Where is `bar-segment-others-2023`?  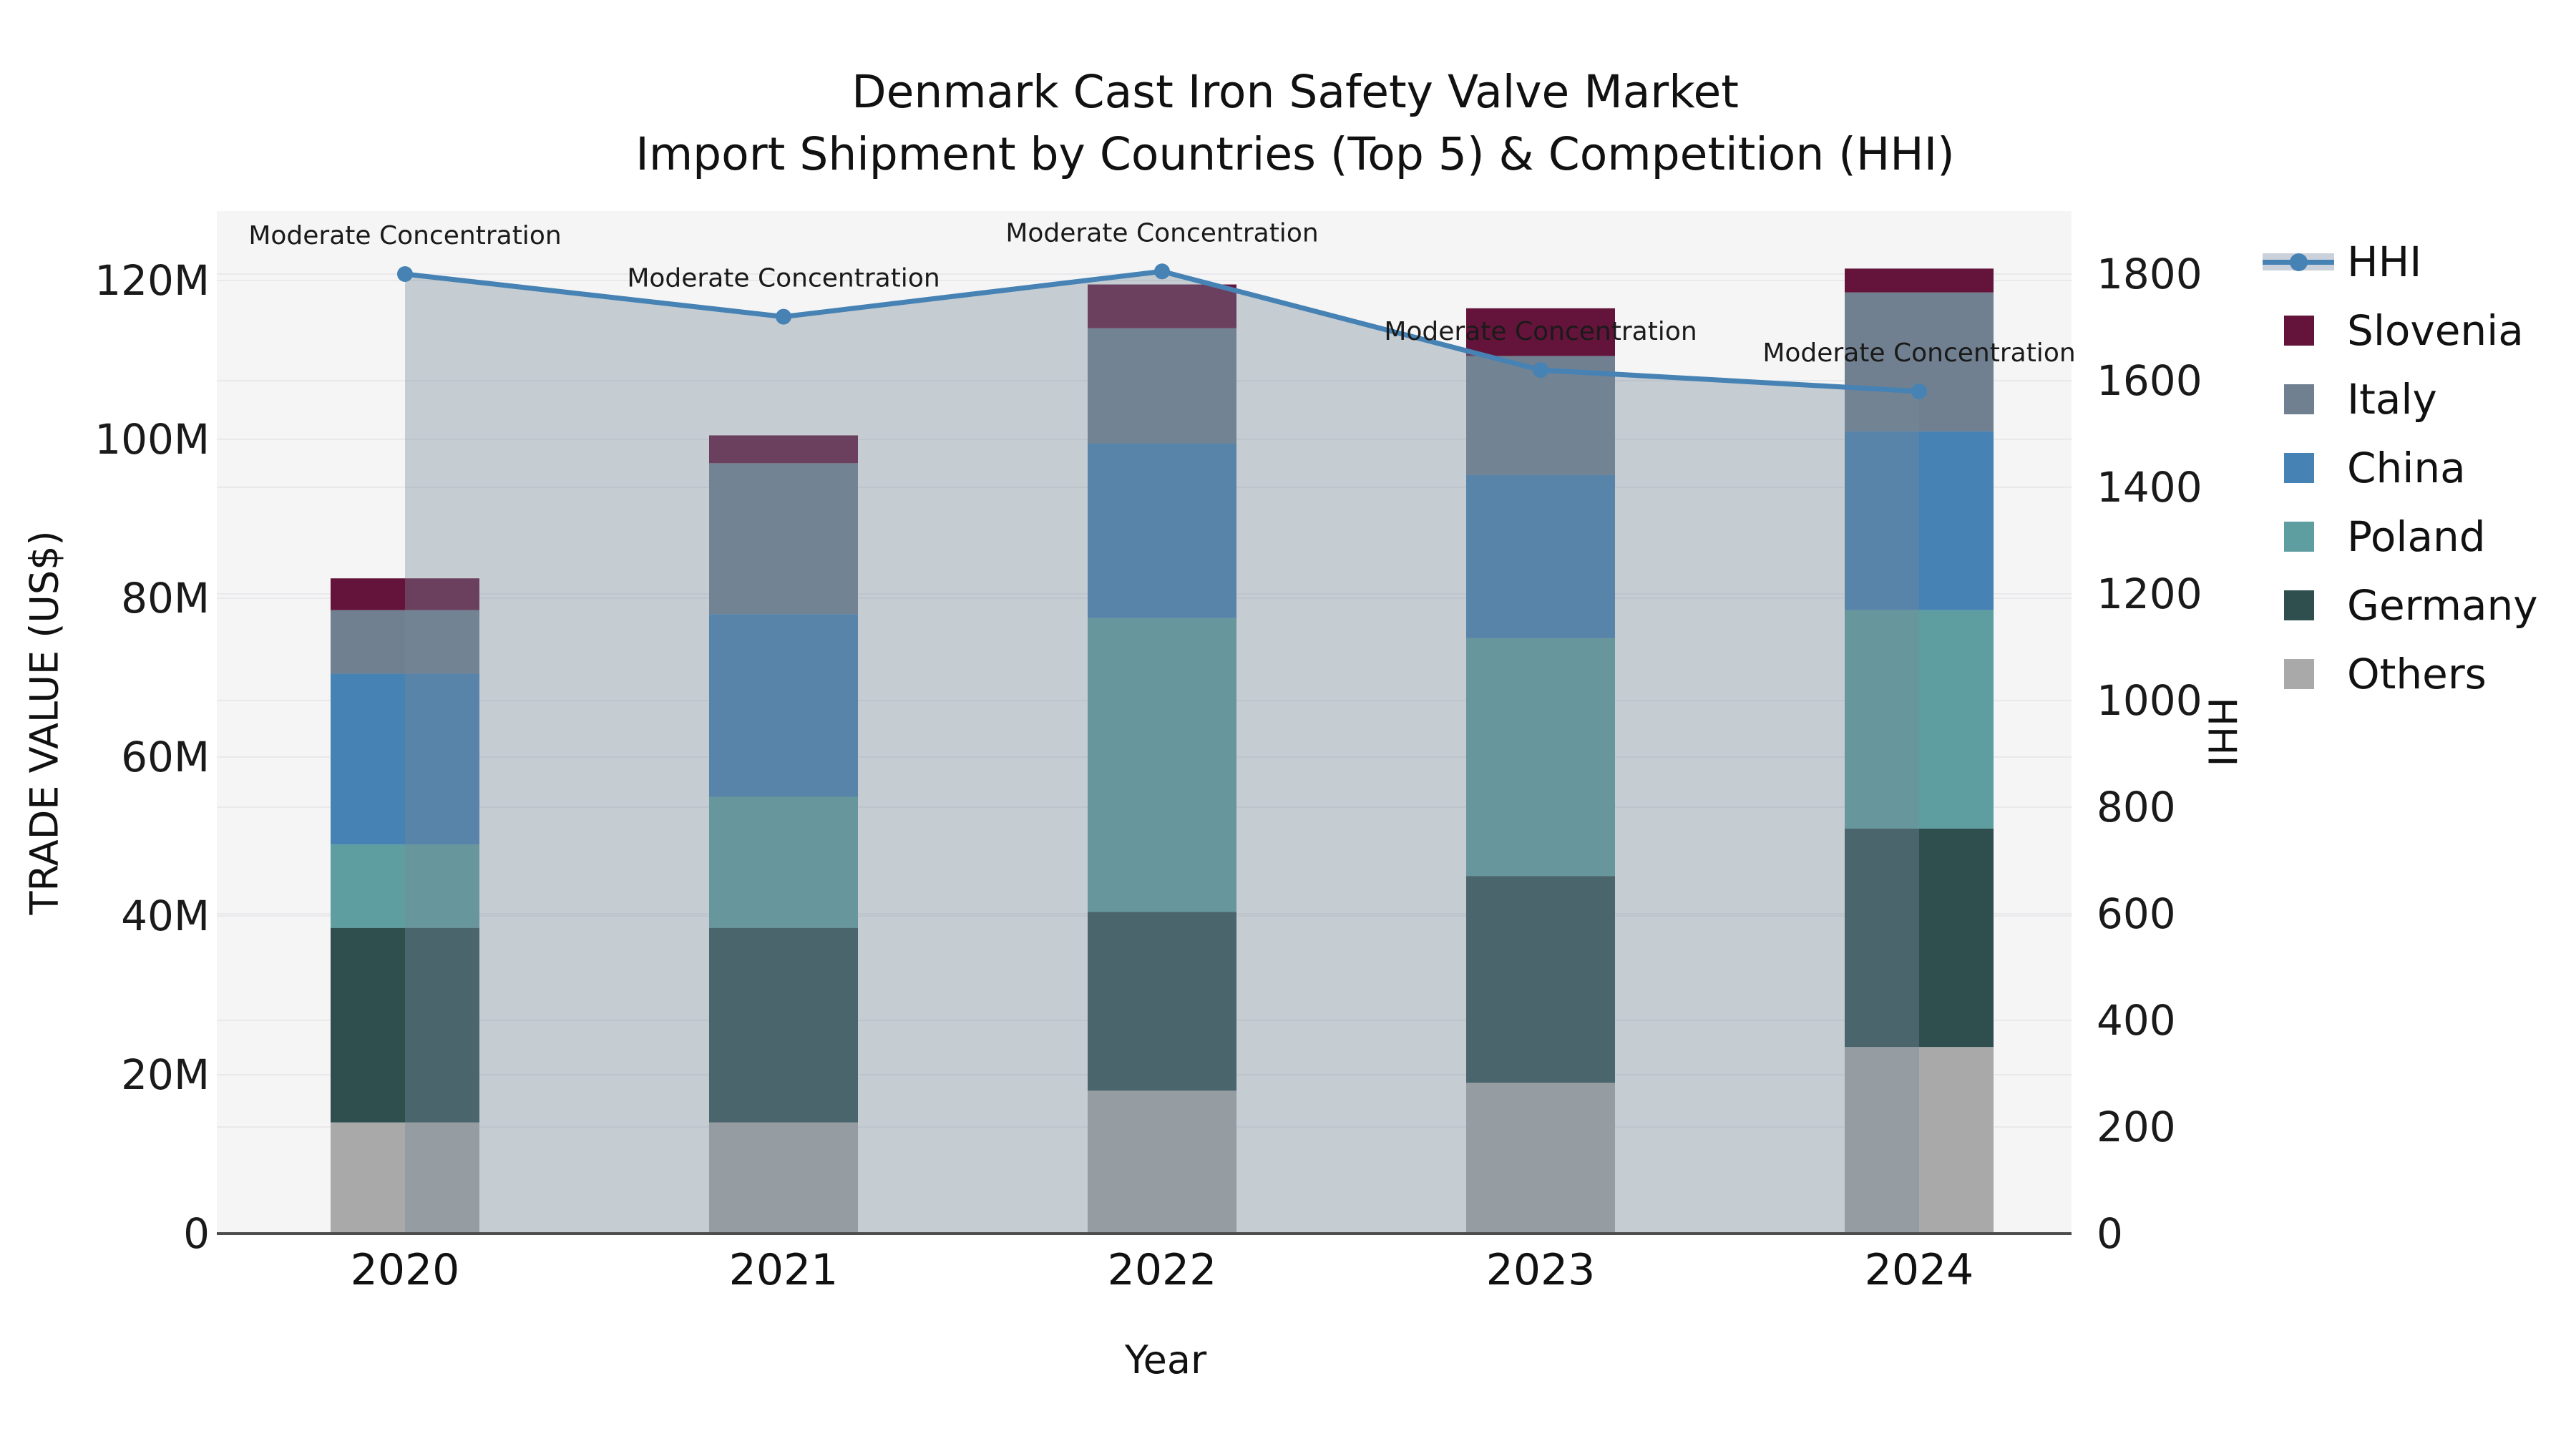 bar-segment-others-2023 is located at coordinates (1540, 1158).